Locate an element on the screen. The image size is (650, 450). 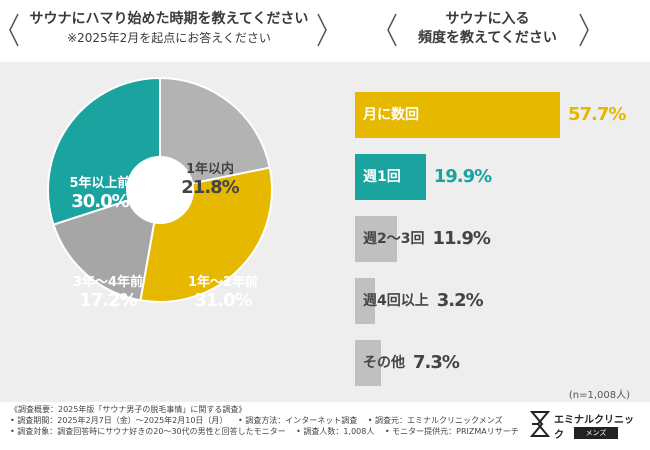
sample-size: (n=1,008人) is located at coordinates (599, 395).